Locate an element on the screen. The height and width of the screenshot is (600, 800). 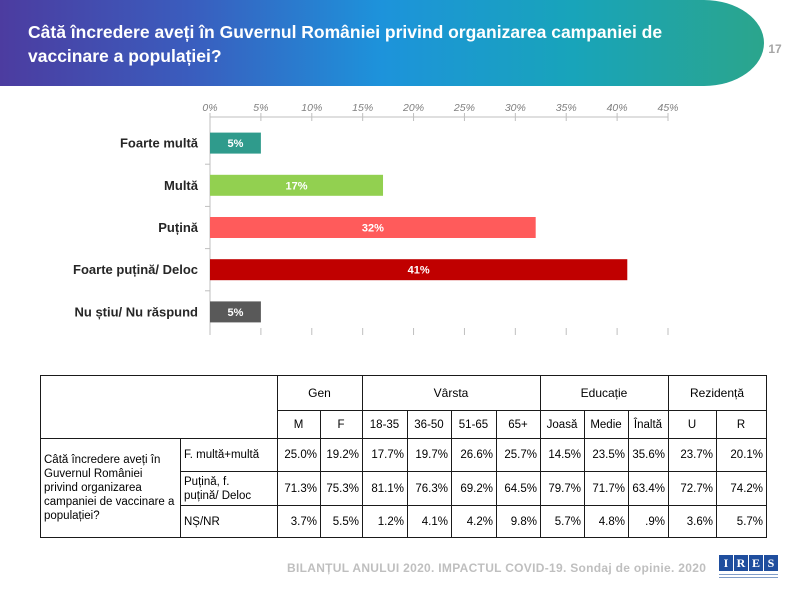
table-cell: 71.3% is located at coordinates (299, 488).